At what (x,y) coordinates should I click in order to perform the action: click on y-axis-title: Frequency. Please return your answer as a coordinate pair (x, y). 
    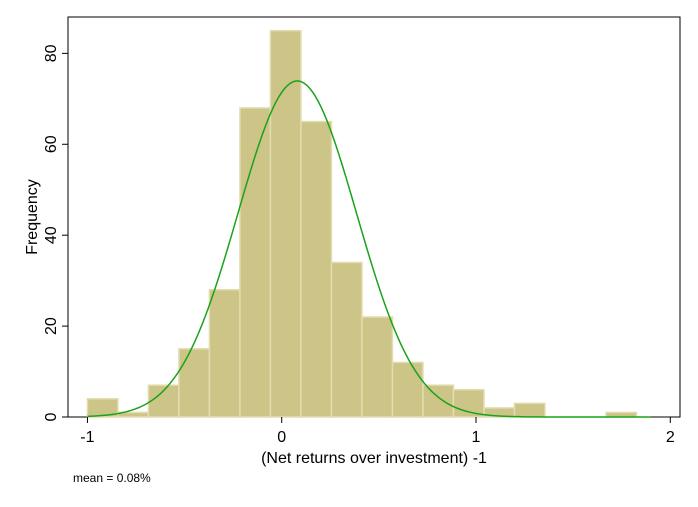
    Looking at the image, I should click on (32, 217).